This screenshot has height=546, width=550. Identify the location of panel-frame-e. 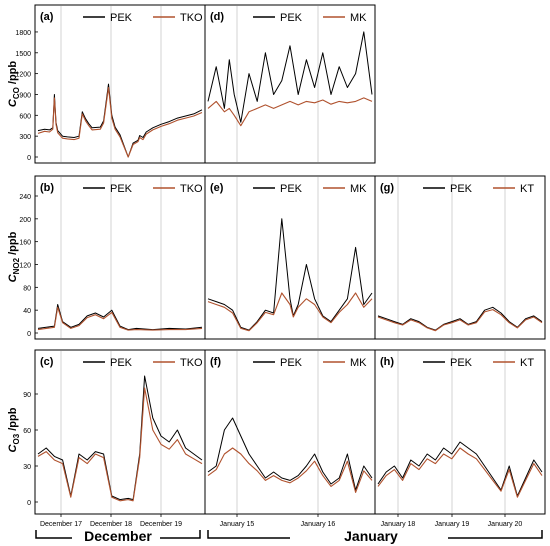
(290, 257).